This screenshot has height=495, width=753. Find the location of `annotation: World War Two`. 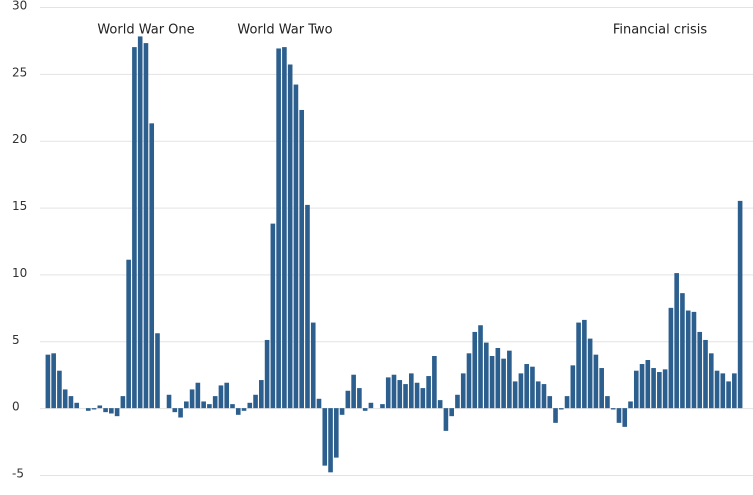

annotation: World War Two is located at coordinates (284, 30).